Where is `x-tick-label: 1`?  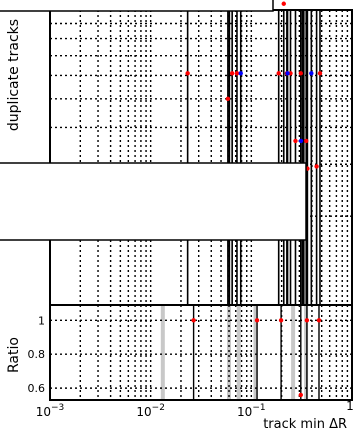
x-tick-label: 1 is located at coordinates (350, 406).